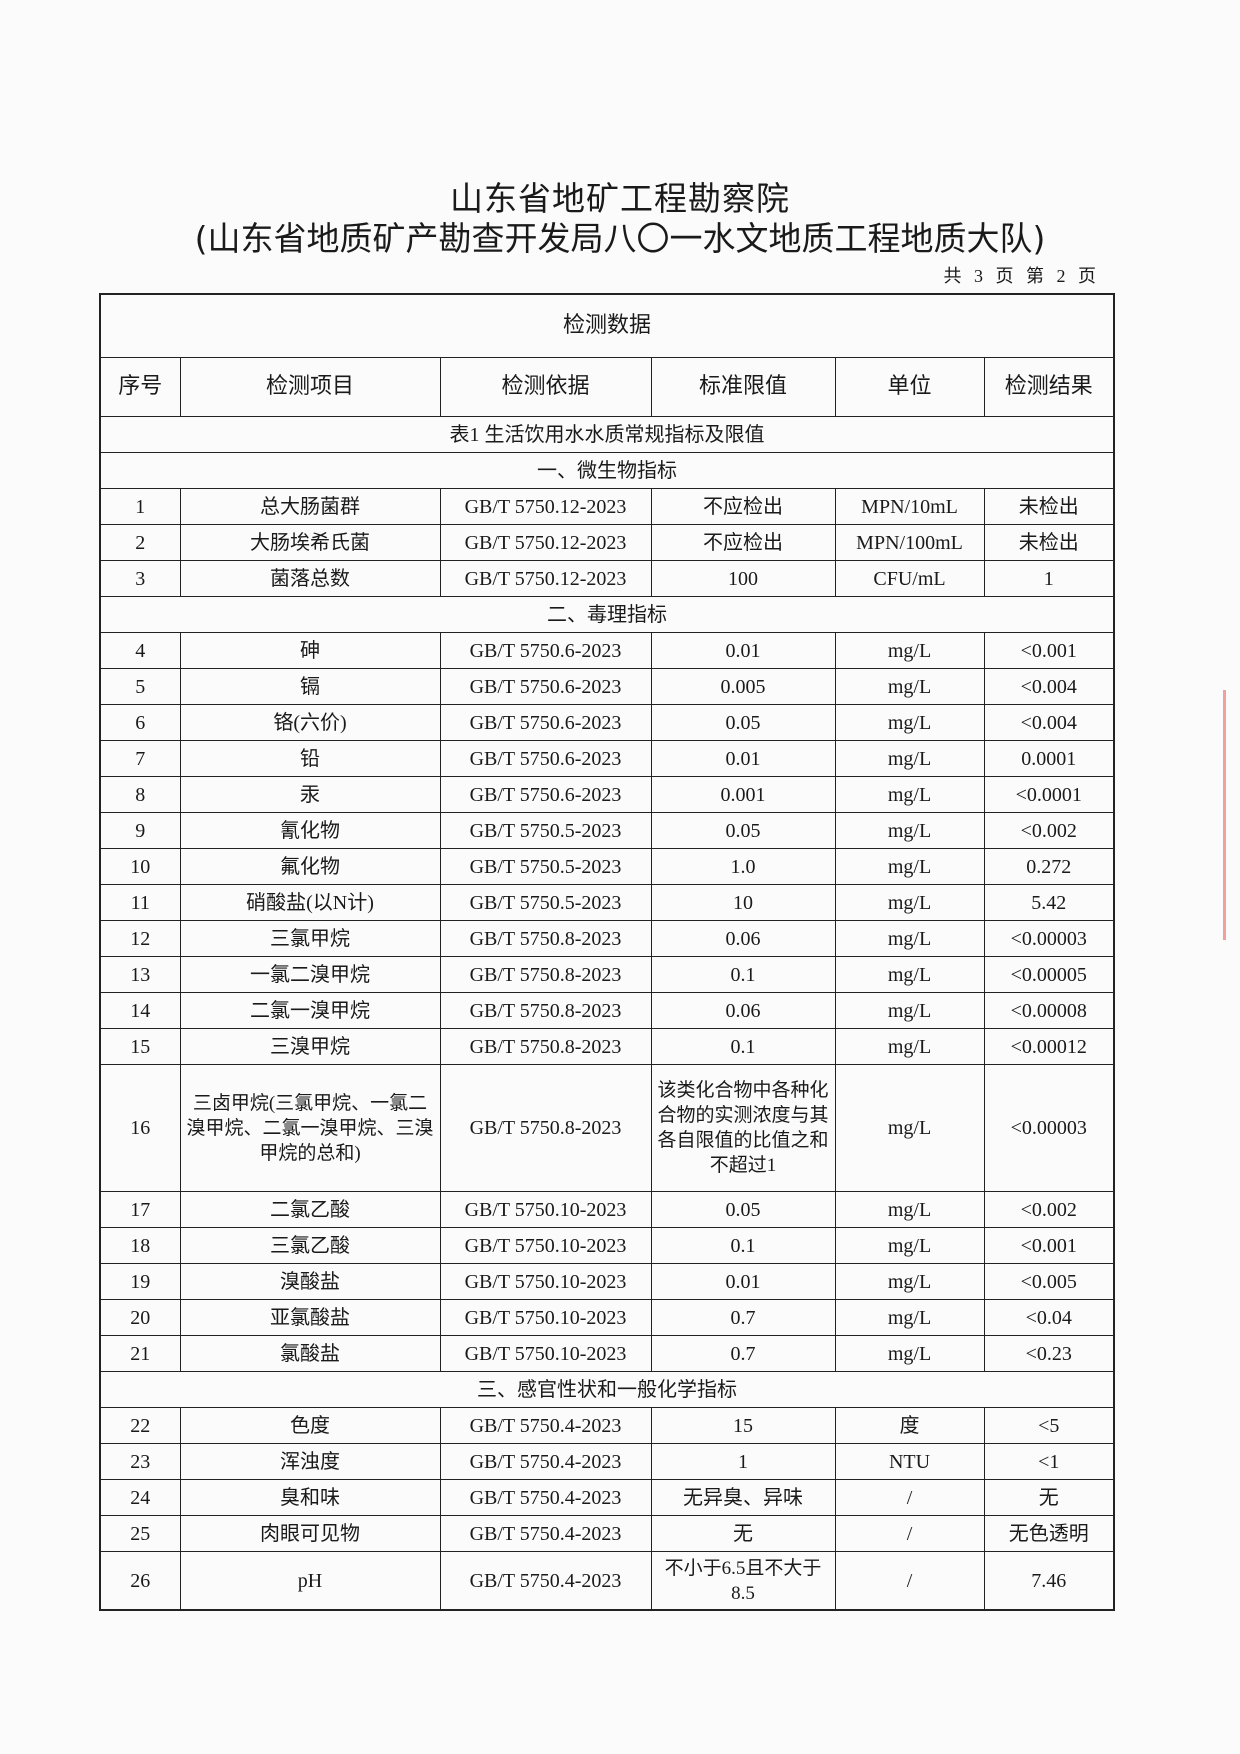  I want to click on limit-cell: 不小于6.5且不大于8.5, so click(743, 1581).